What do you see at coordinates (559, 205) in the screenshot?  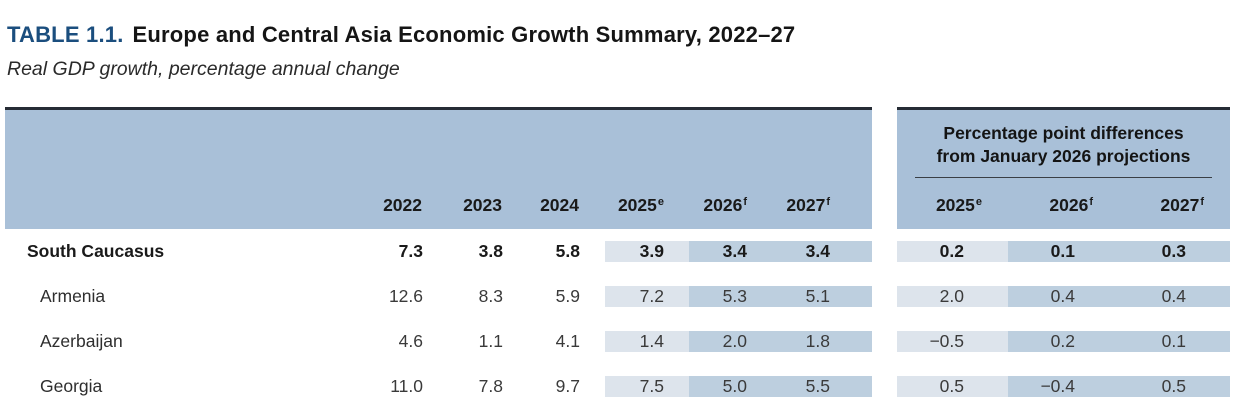 I see `year-label: 2024` at bounding box center [559, 205].